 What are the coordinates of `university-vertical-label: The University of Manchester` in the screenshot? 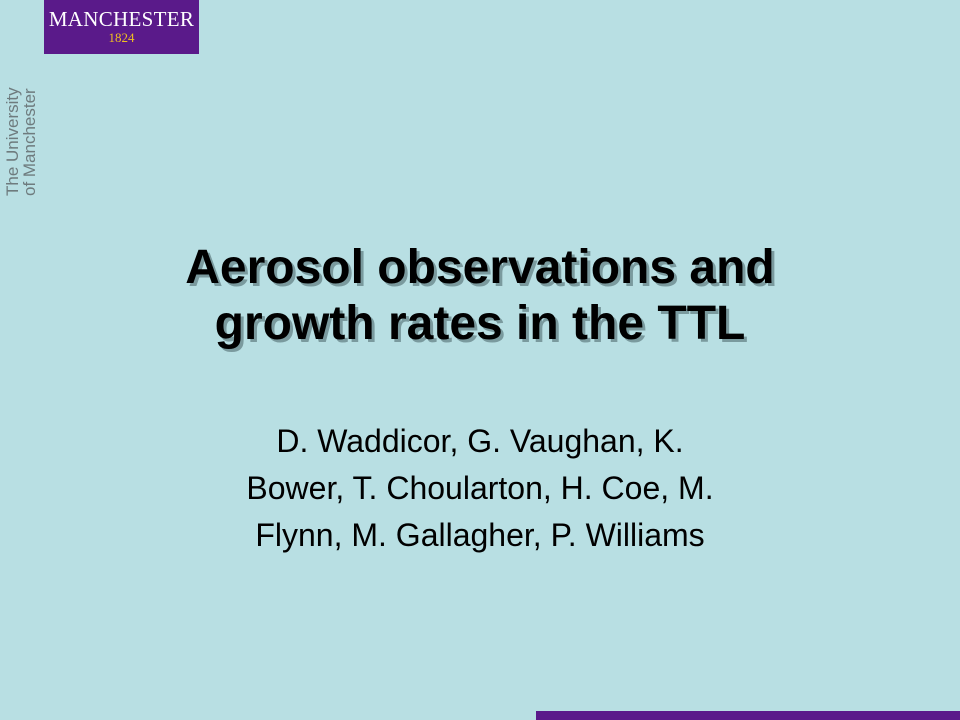 It's located at (23, 116).